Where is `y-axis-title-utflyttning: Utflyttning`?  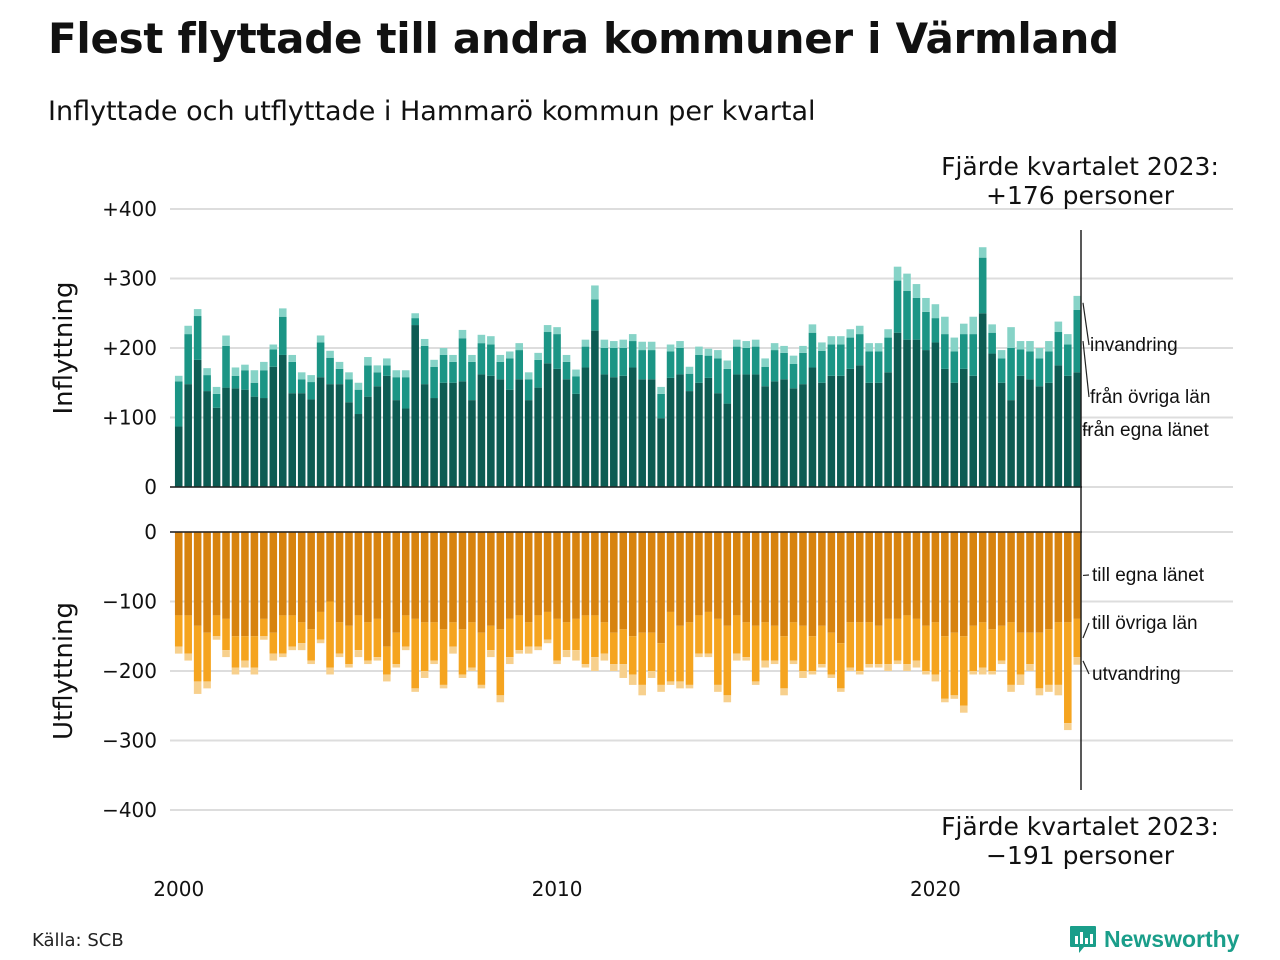 y-axis-title-utflyttning: Utflyttning is located at coordinates (64, 671).